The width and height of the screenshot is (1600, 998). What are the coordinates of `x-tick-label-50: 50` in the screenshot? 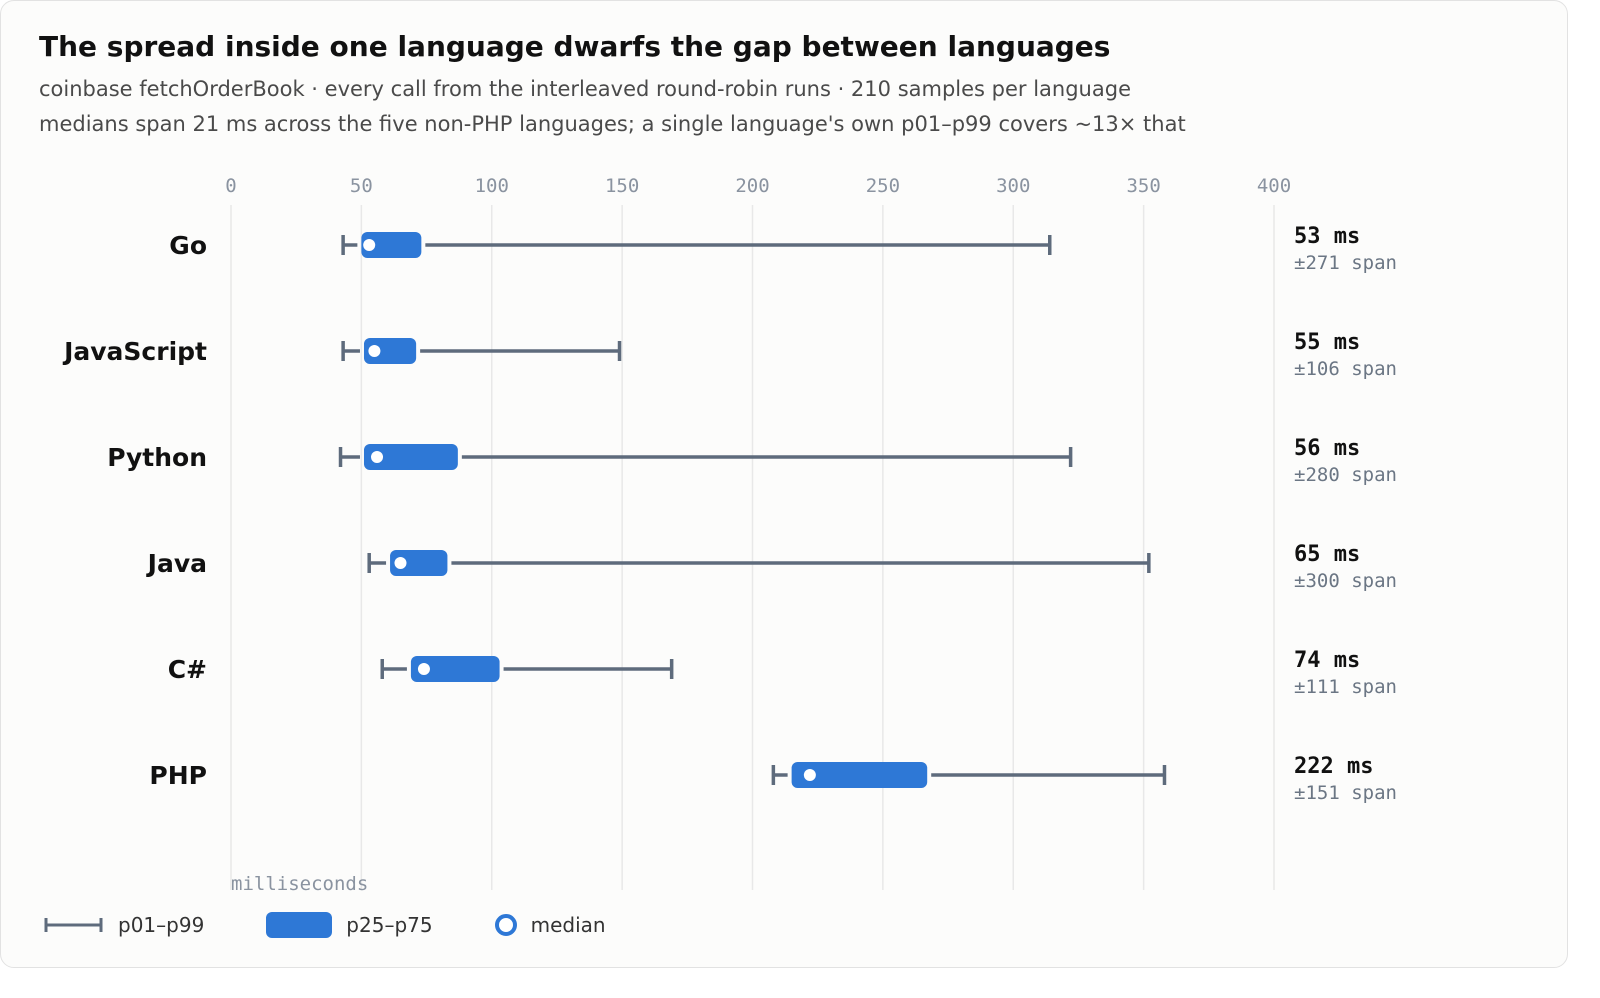 It's located at (361, 186).